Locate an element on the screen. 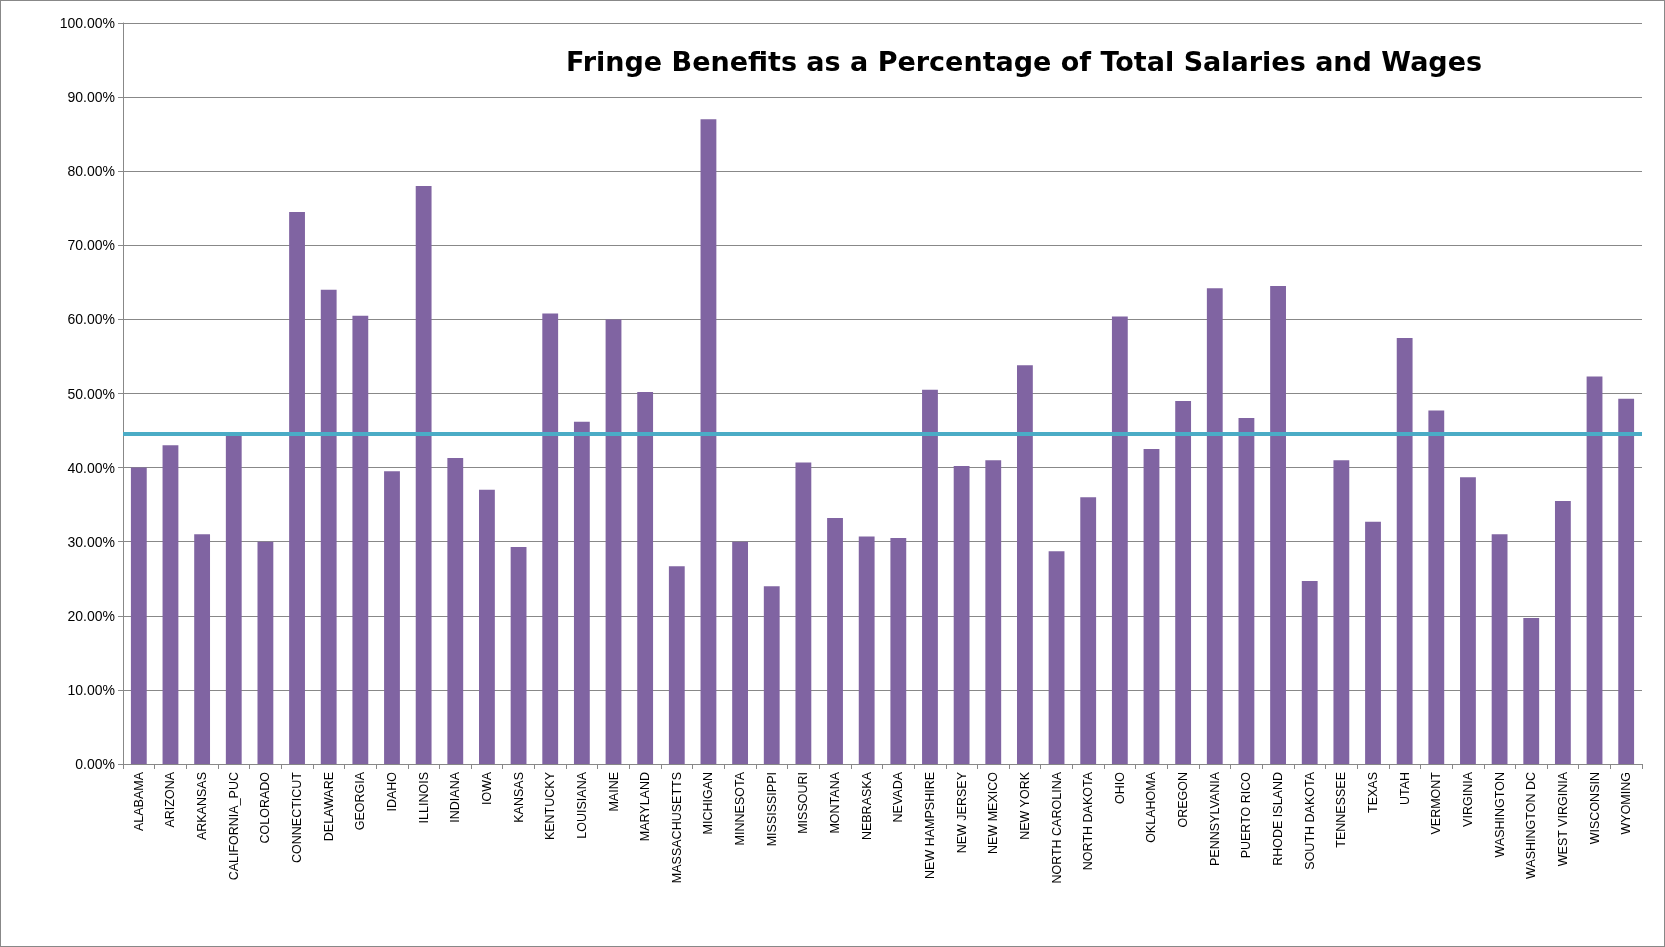  x-tick-label: IDAHO is located at coordinates (391, 791).